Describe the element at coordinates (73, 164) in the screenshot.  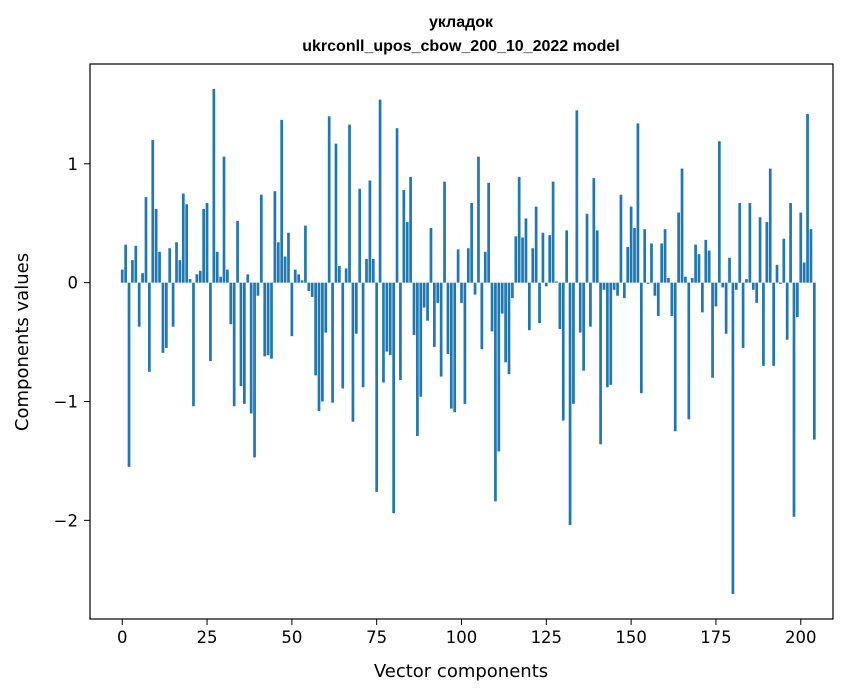
I see `y-tick-label: 1` at that location.